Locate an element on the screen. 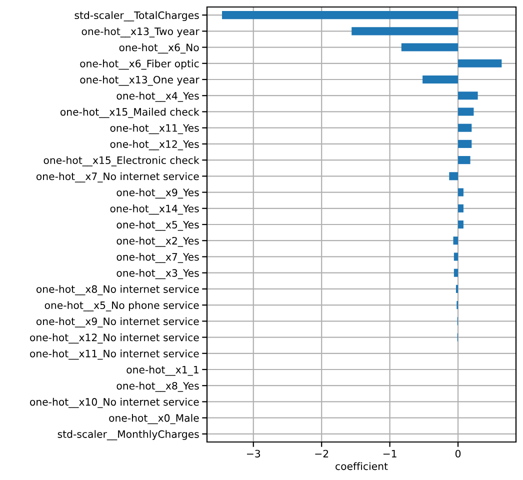 This screenshot has height=480, width=523. y-tick-label: one-hot__x6_Fiber optic is located at coordinates (139, 65).